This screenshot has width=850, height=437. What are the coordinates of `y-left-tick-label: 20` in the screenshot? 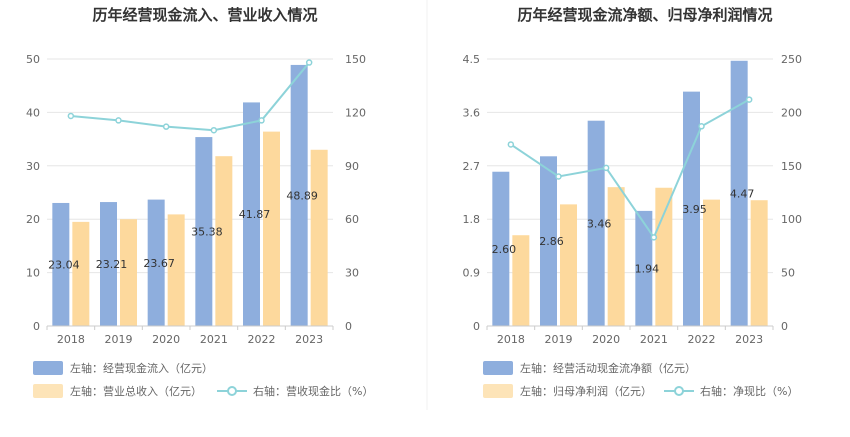 It's located at (33, 219).